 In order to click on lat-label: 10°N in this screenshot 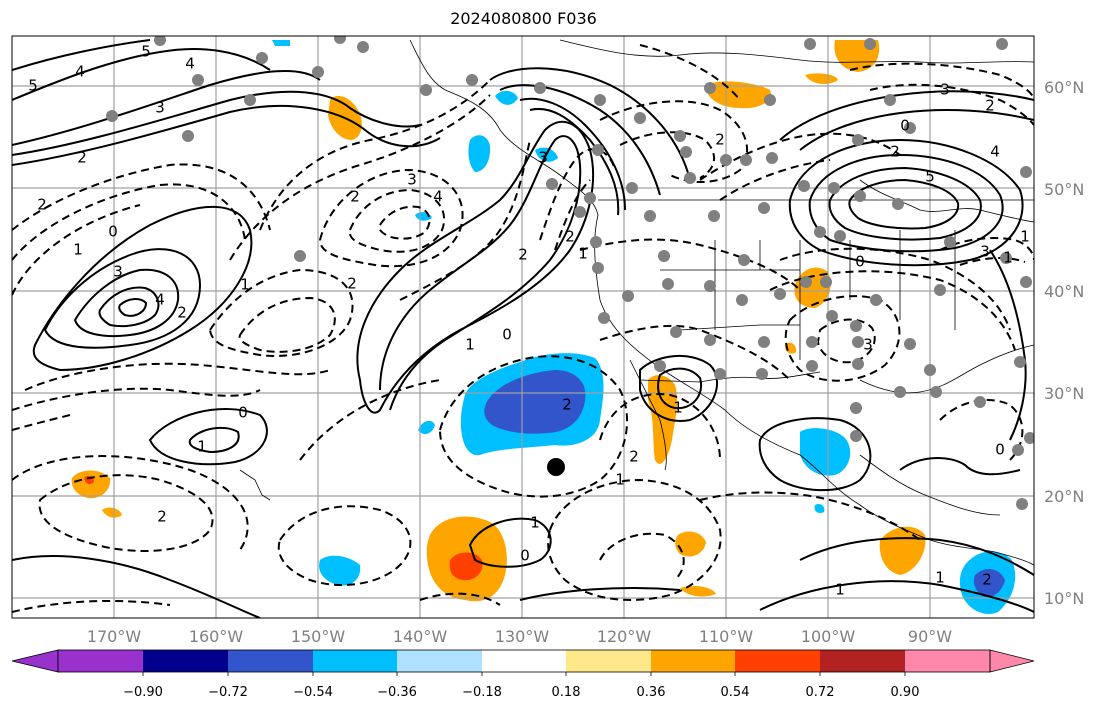, I will do `click(1064, 598)`.